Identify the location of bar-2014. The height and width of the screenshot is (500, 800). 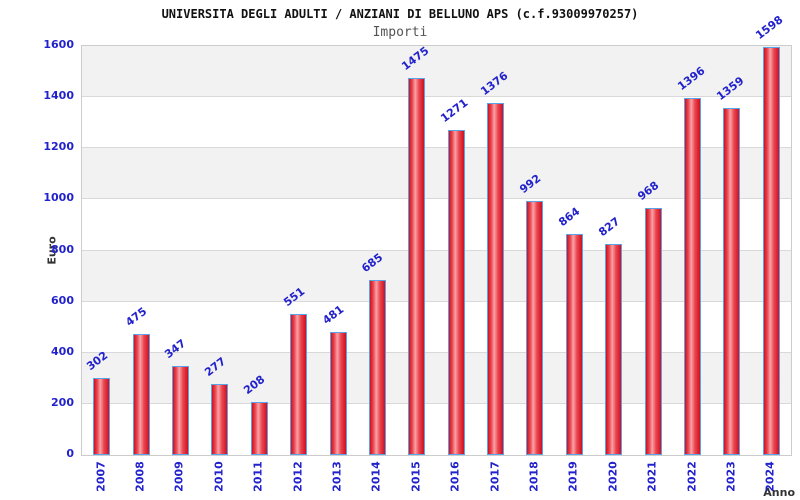
(377, 367).